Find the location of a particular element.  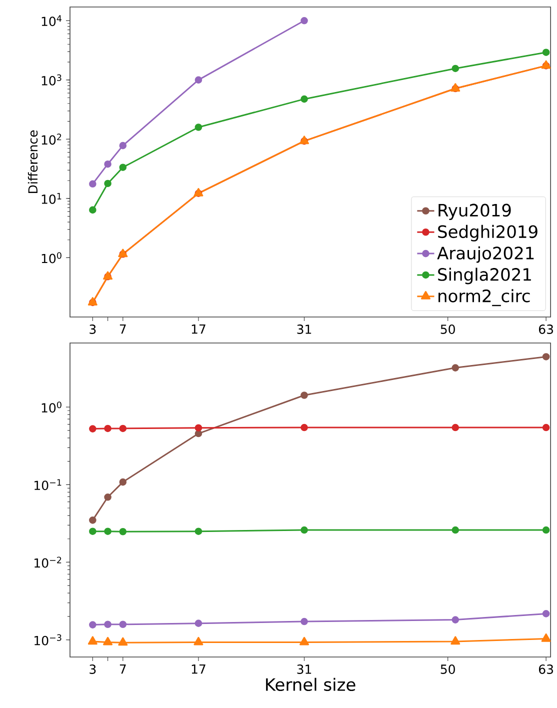

legend-label: Araujo2021 is located at coordinates (485, 254).